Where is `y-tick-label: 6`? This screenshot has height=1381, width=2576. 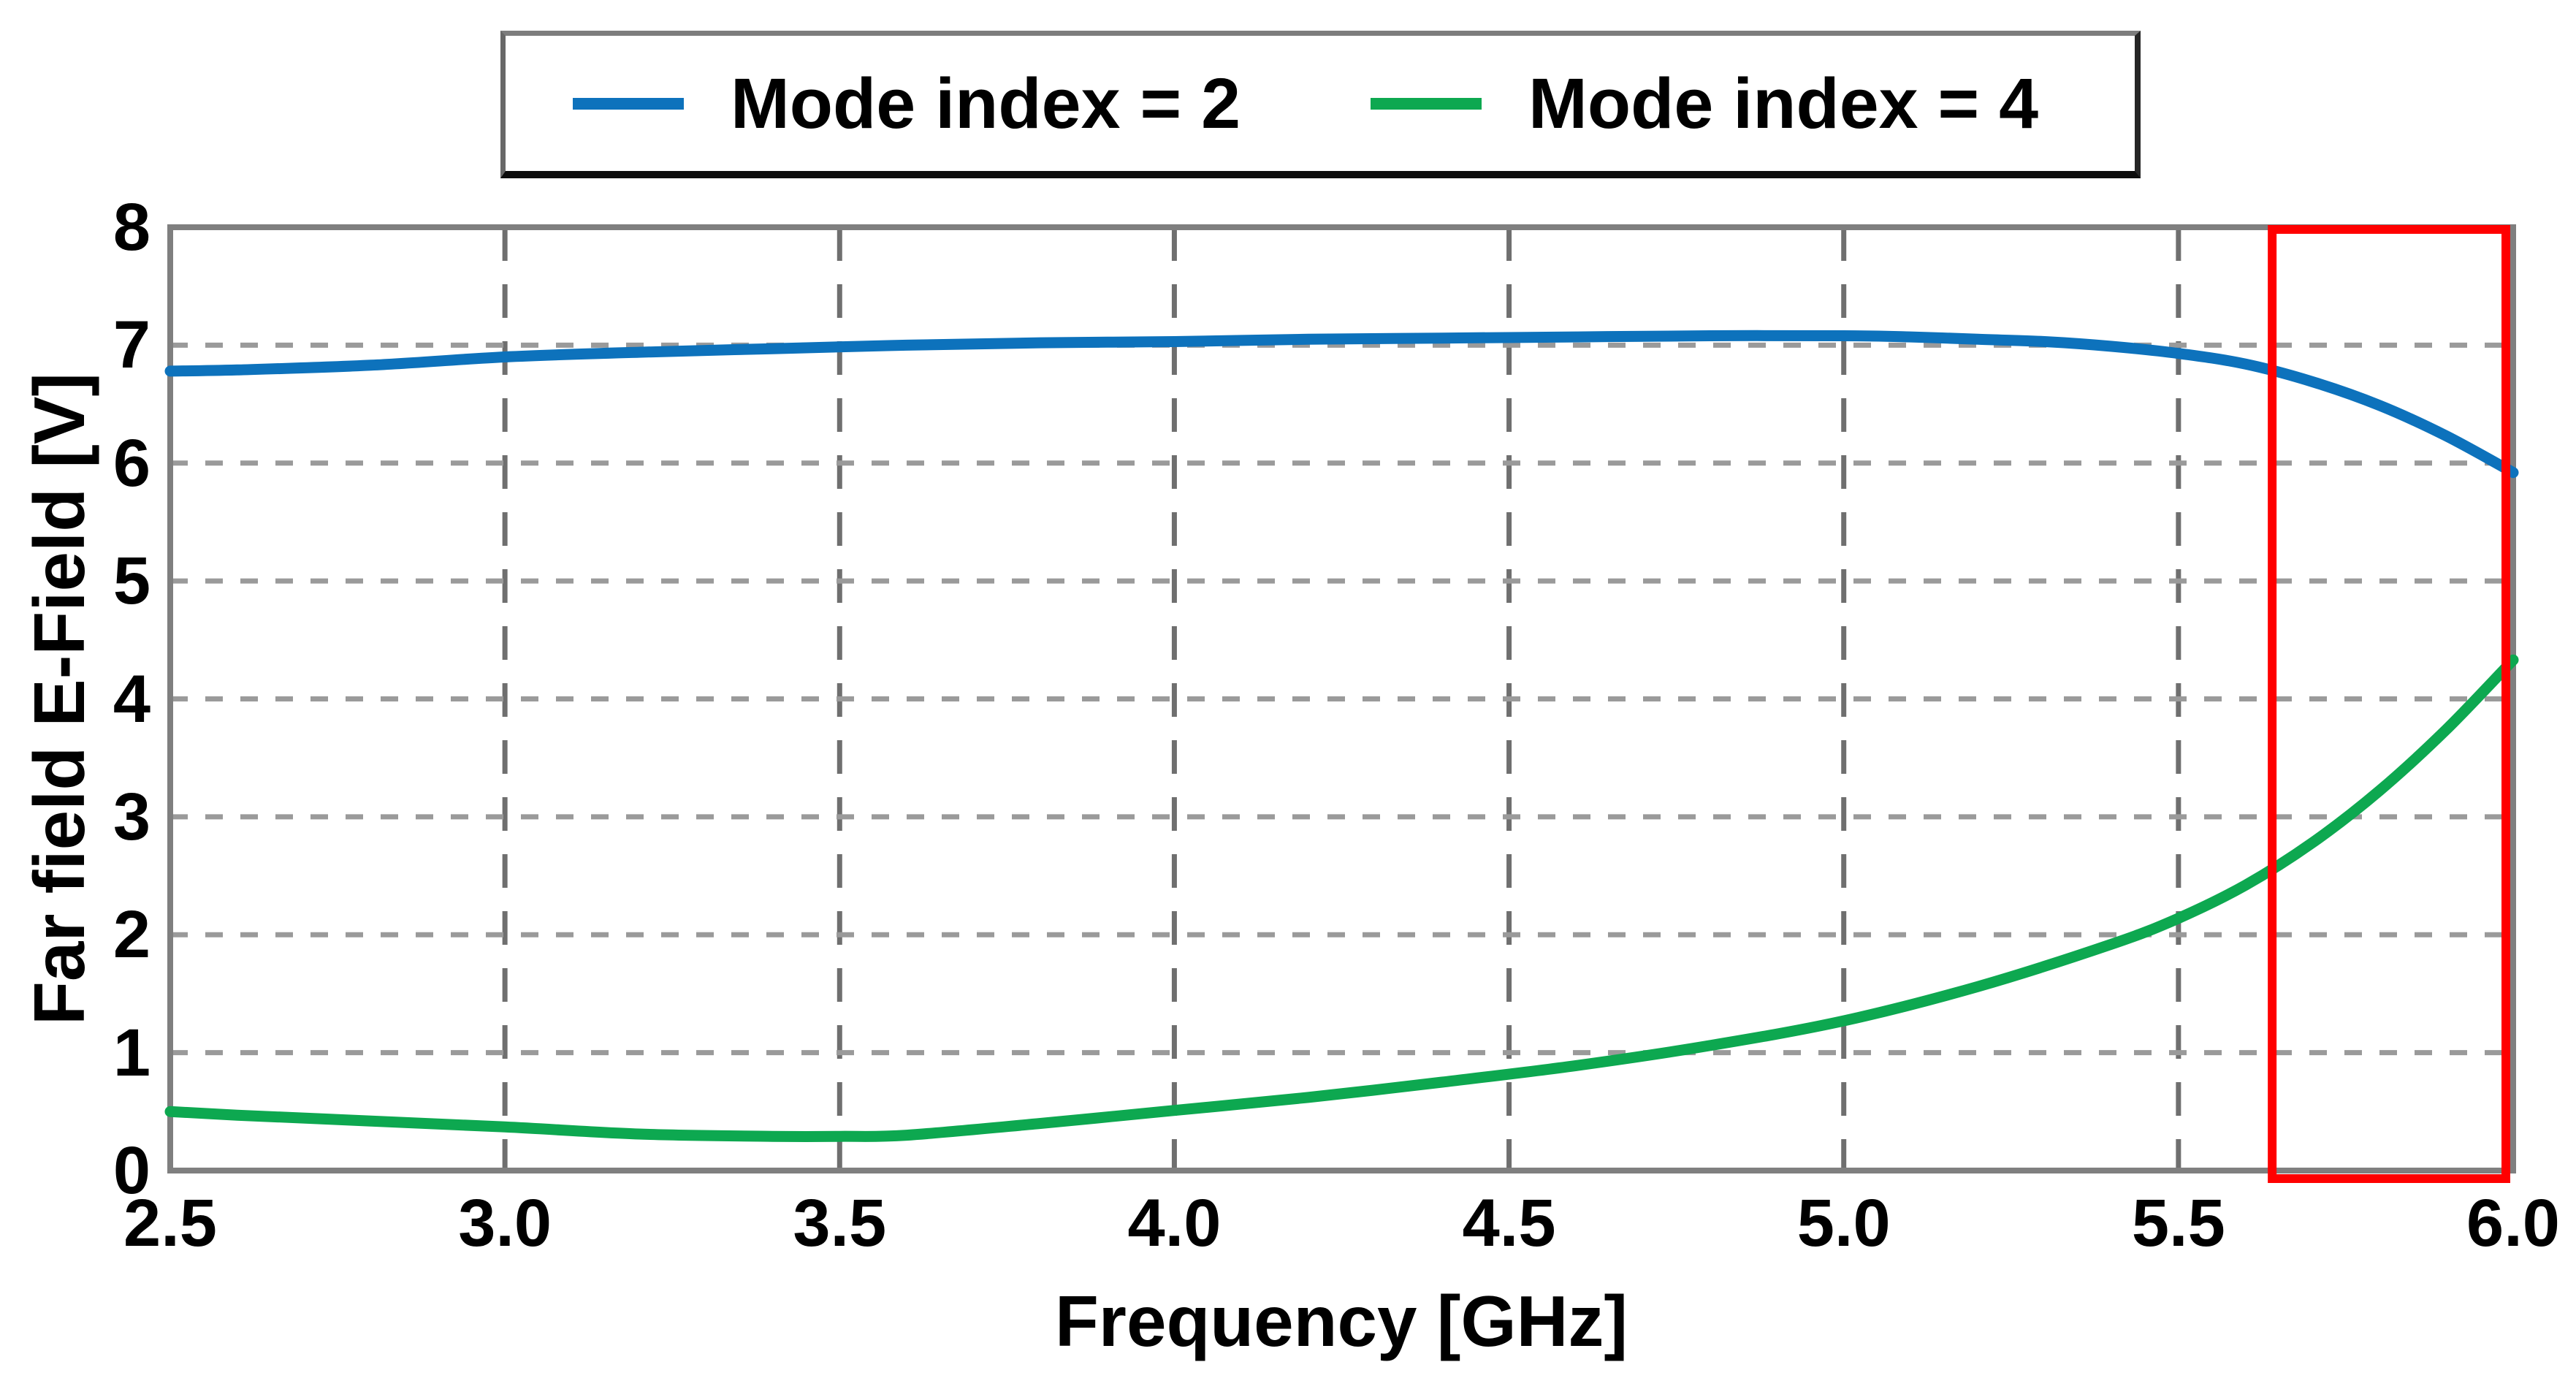
y-tick-label: 6 is located at coordinates (131, 463).